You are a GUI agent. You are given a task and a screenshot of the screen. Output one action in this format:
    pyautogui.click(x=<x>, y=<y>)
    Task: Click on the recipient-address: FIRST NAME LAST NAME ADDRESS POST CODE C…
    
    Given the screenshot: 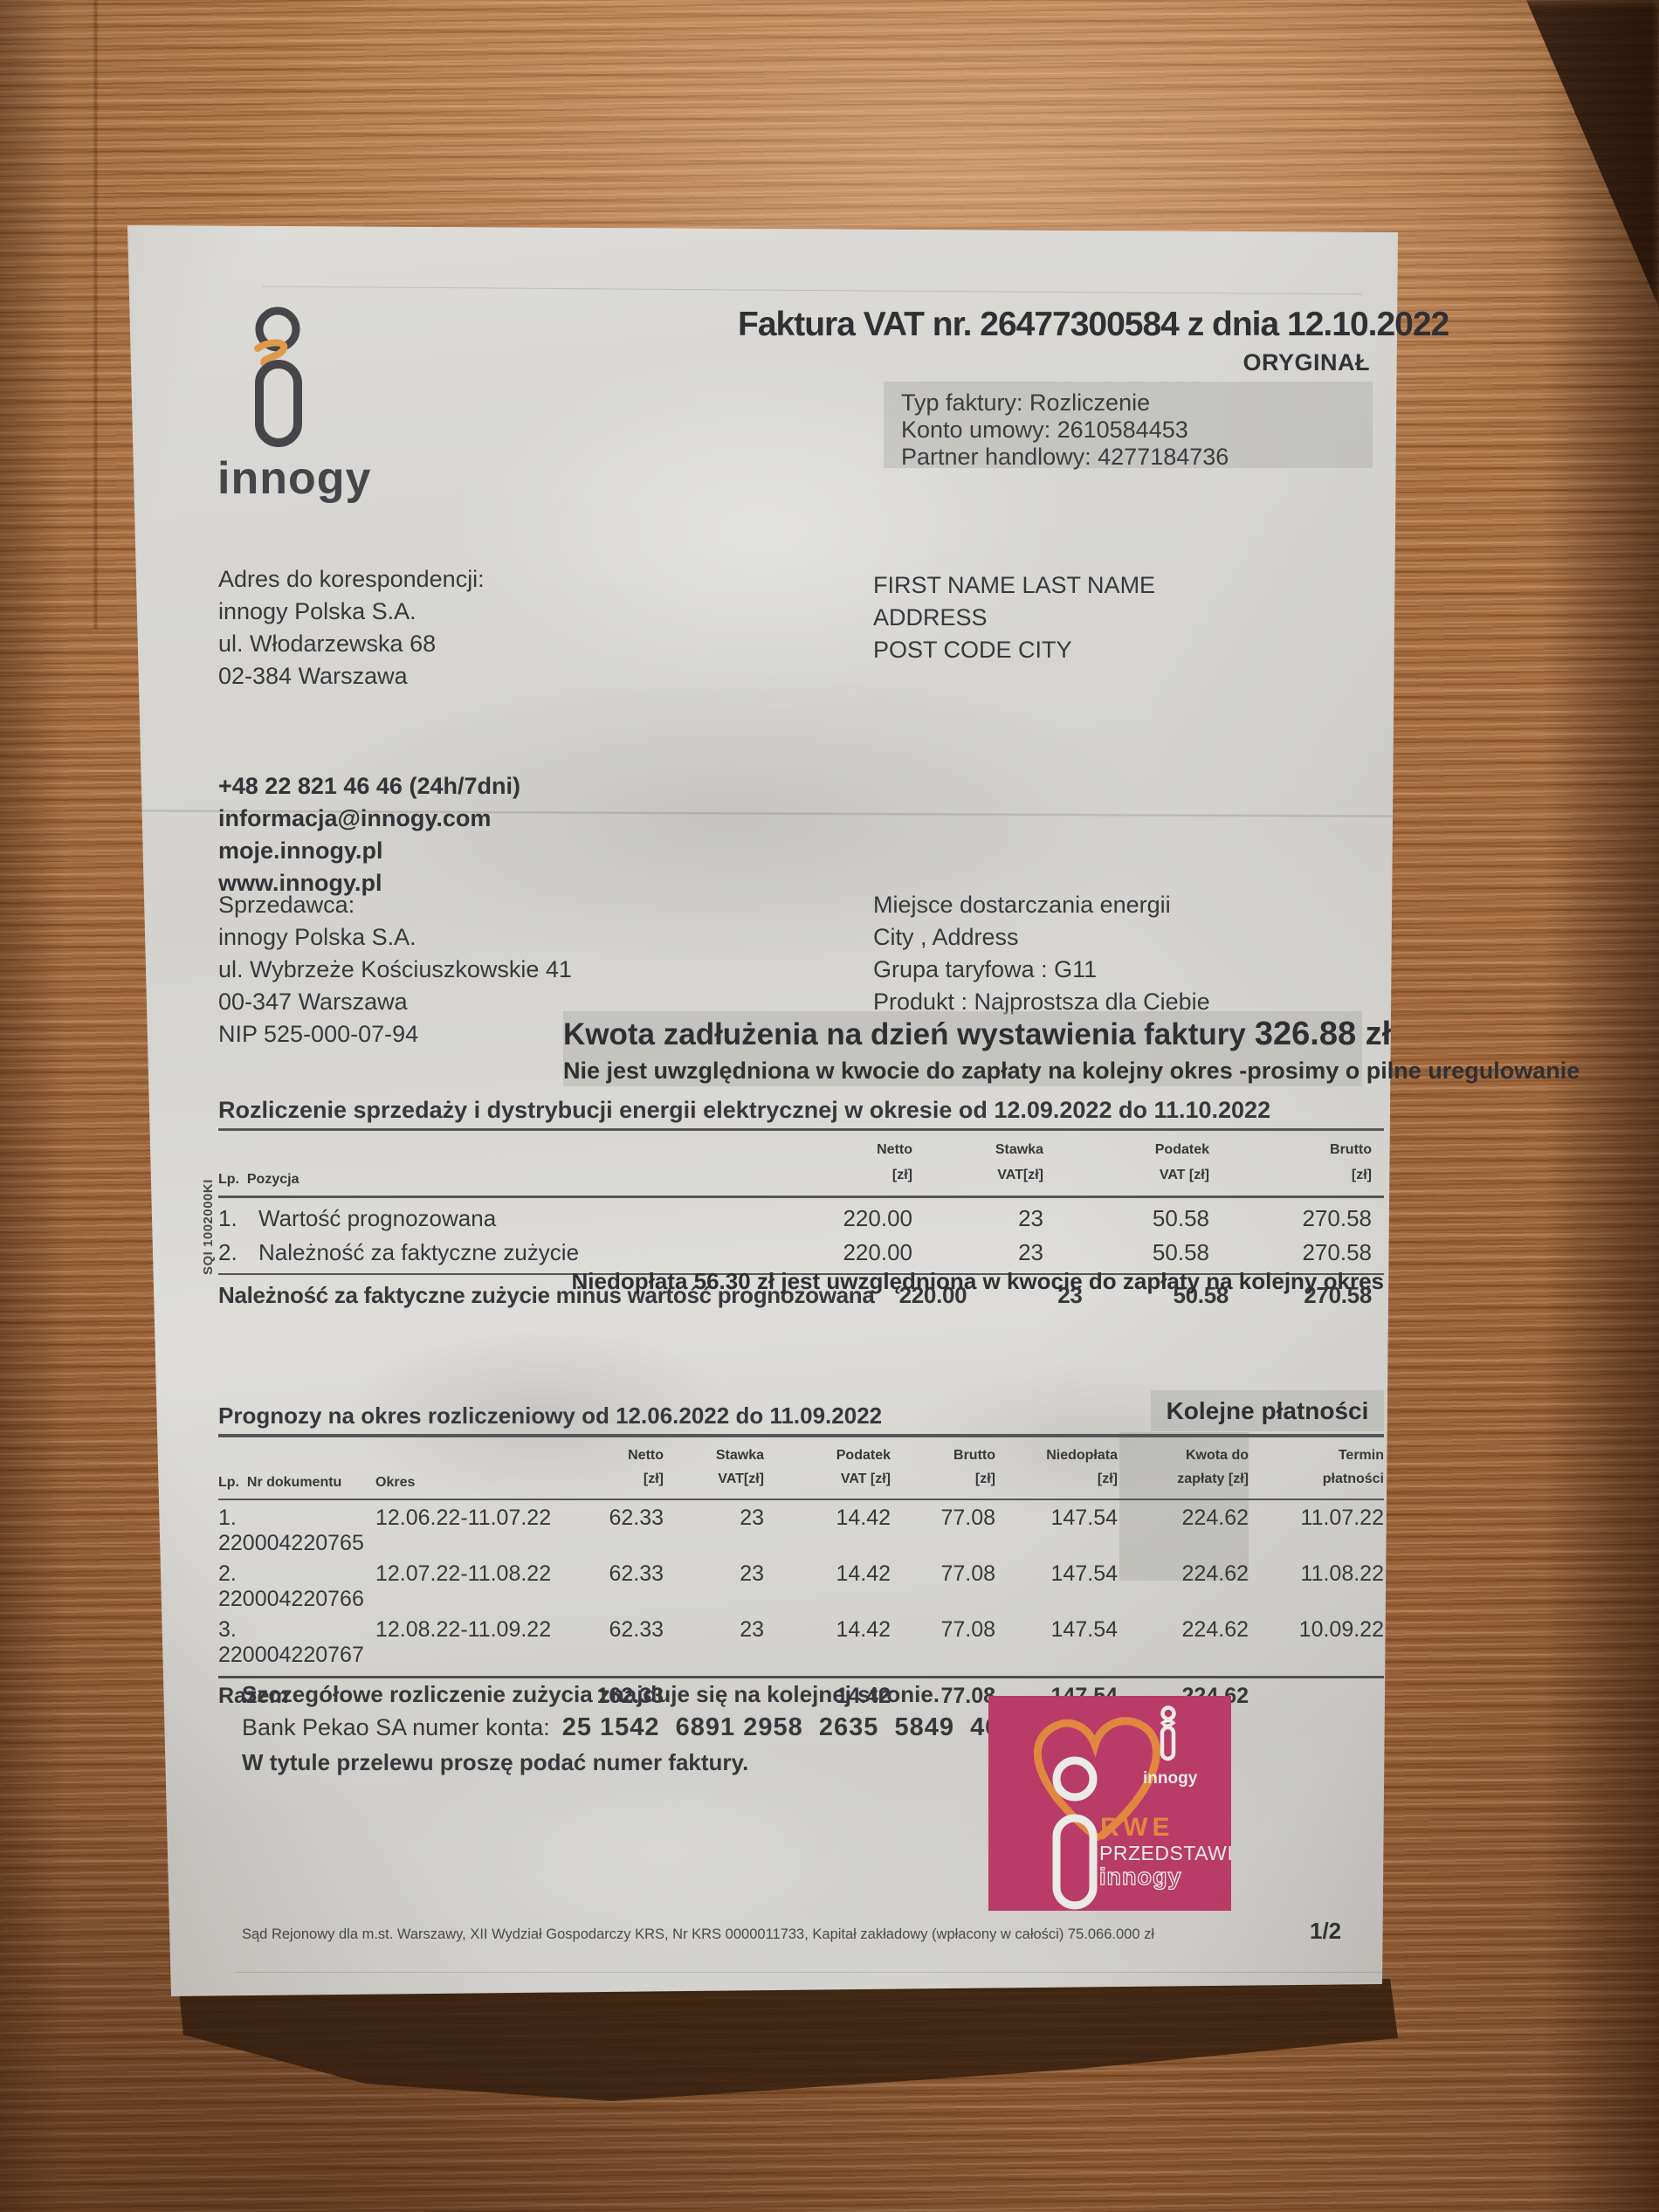 What is the action you would take?
    pyautogui.click(x=1014, y=617)
    